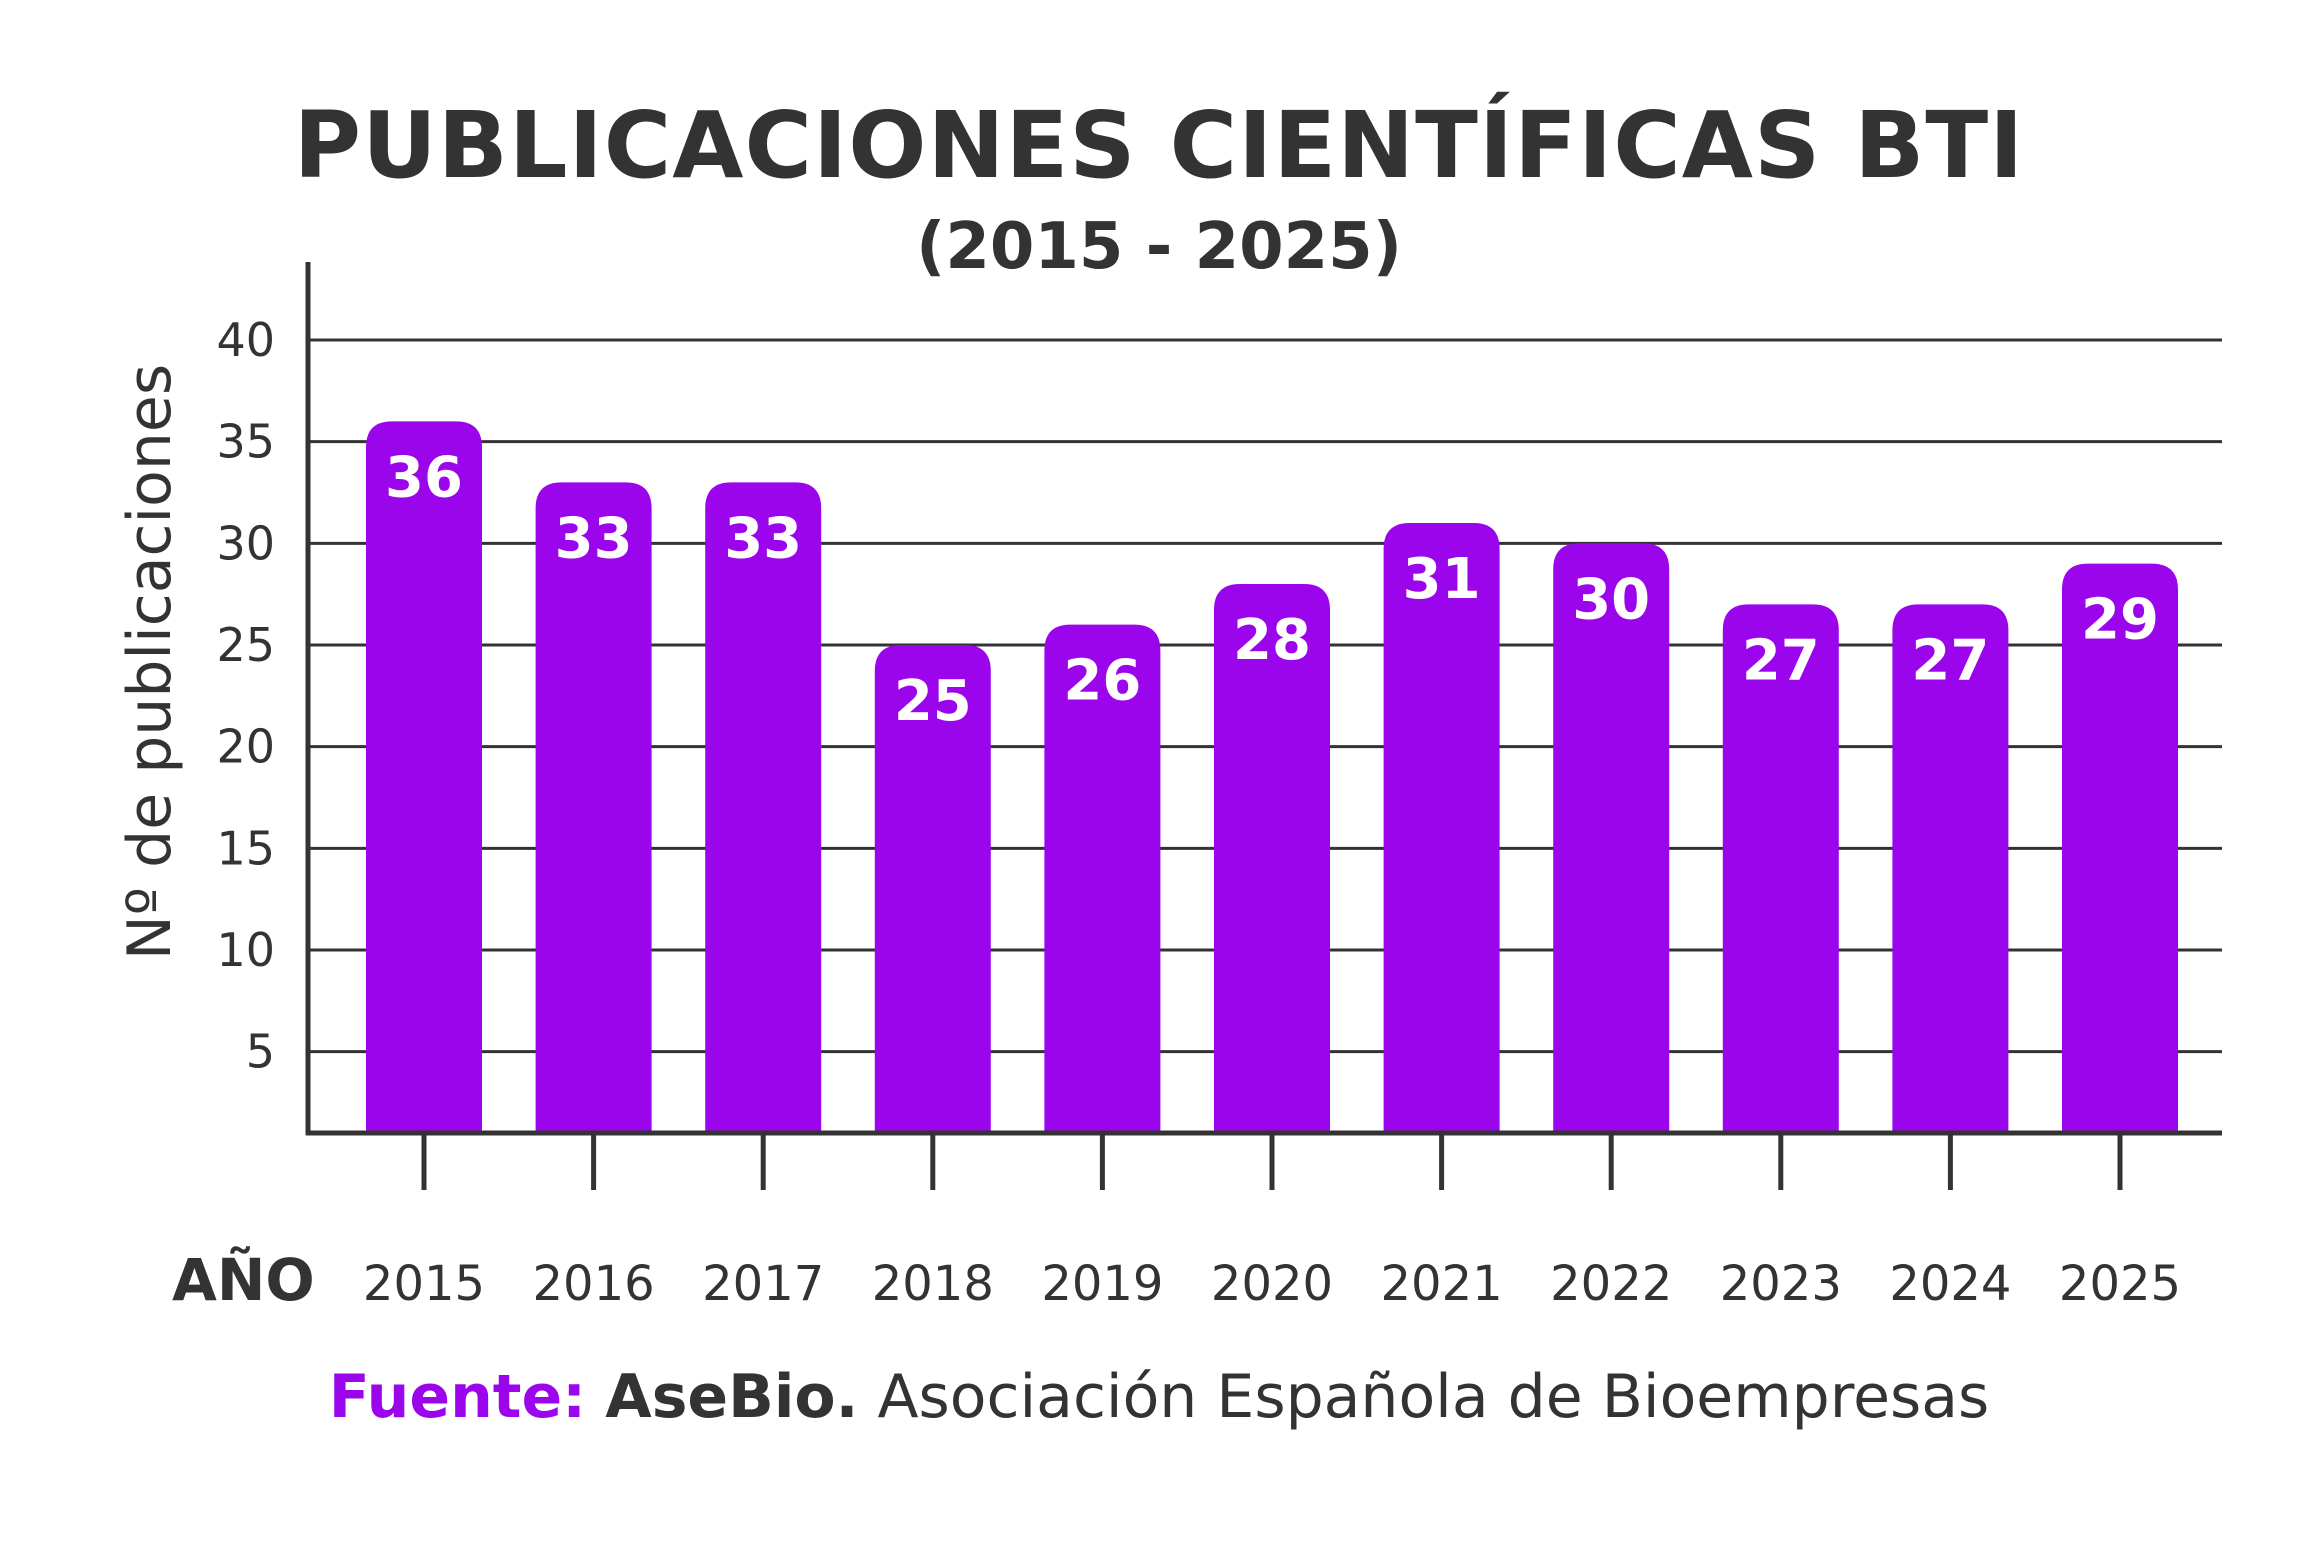  What do you see at coordinates (1611, 599) in the screenshot?
I see `data-label: 30` at bounding box center [1611, 599].